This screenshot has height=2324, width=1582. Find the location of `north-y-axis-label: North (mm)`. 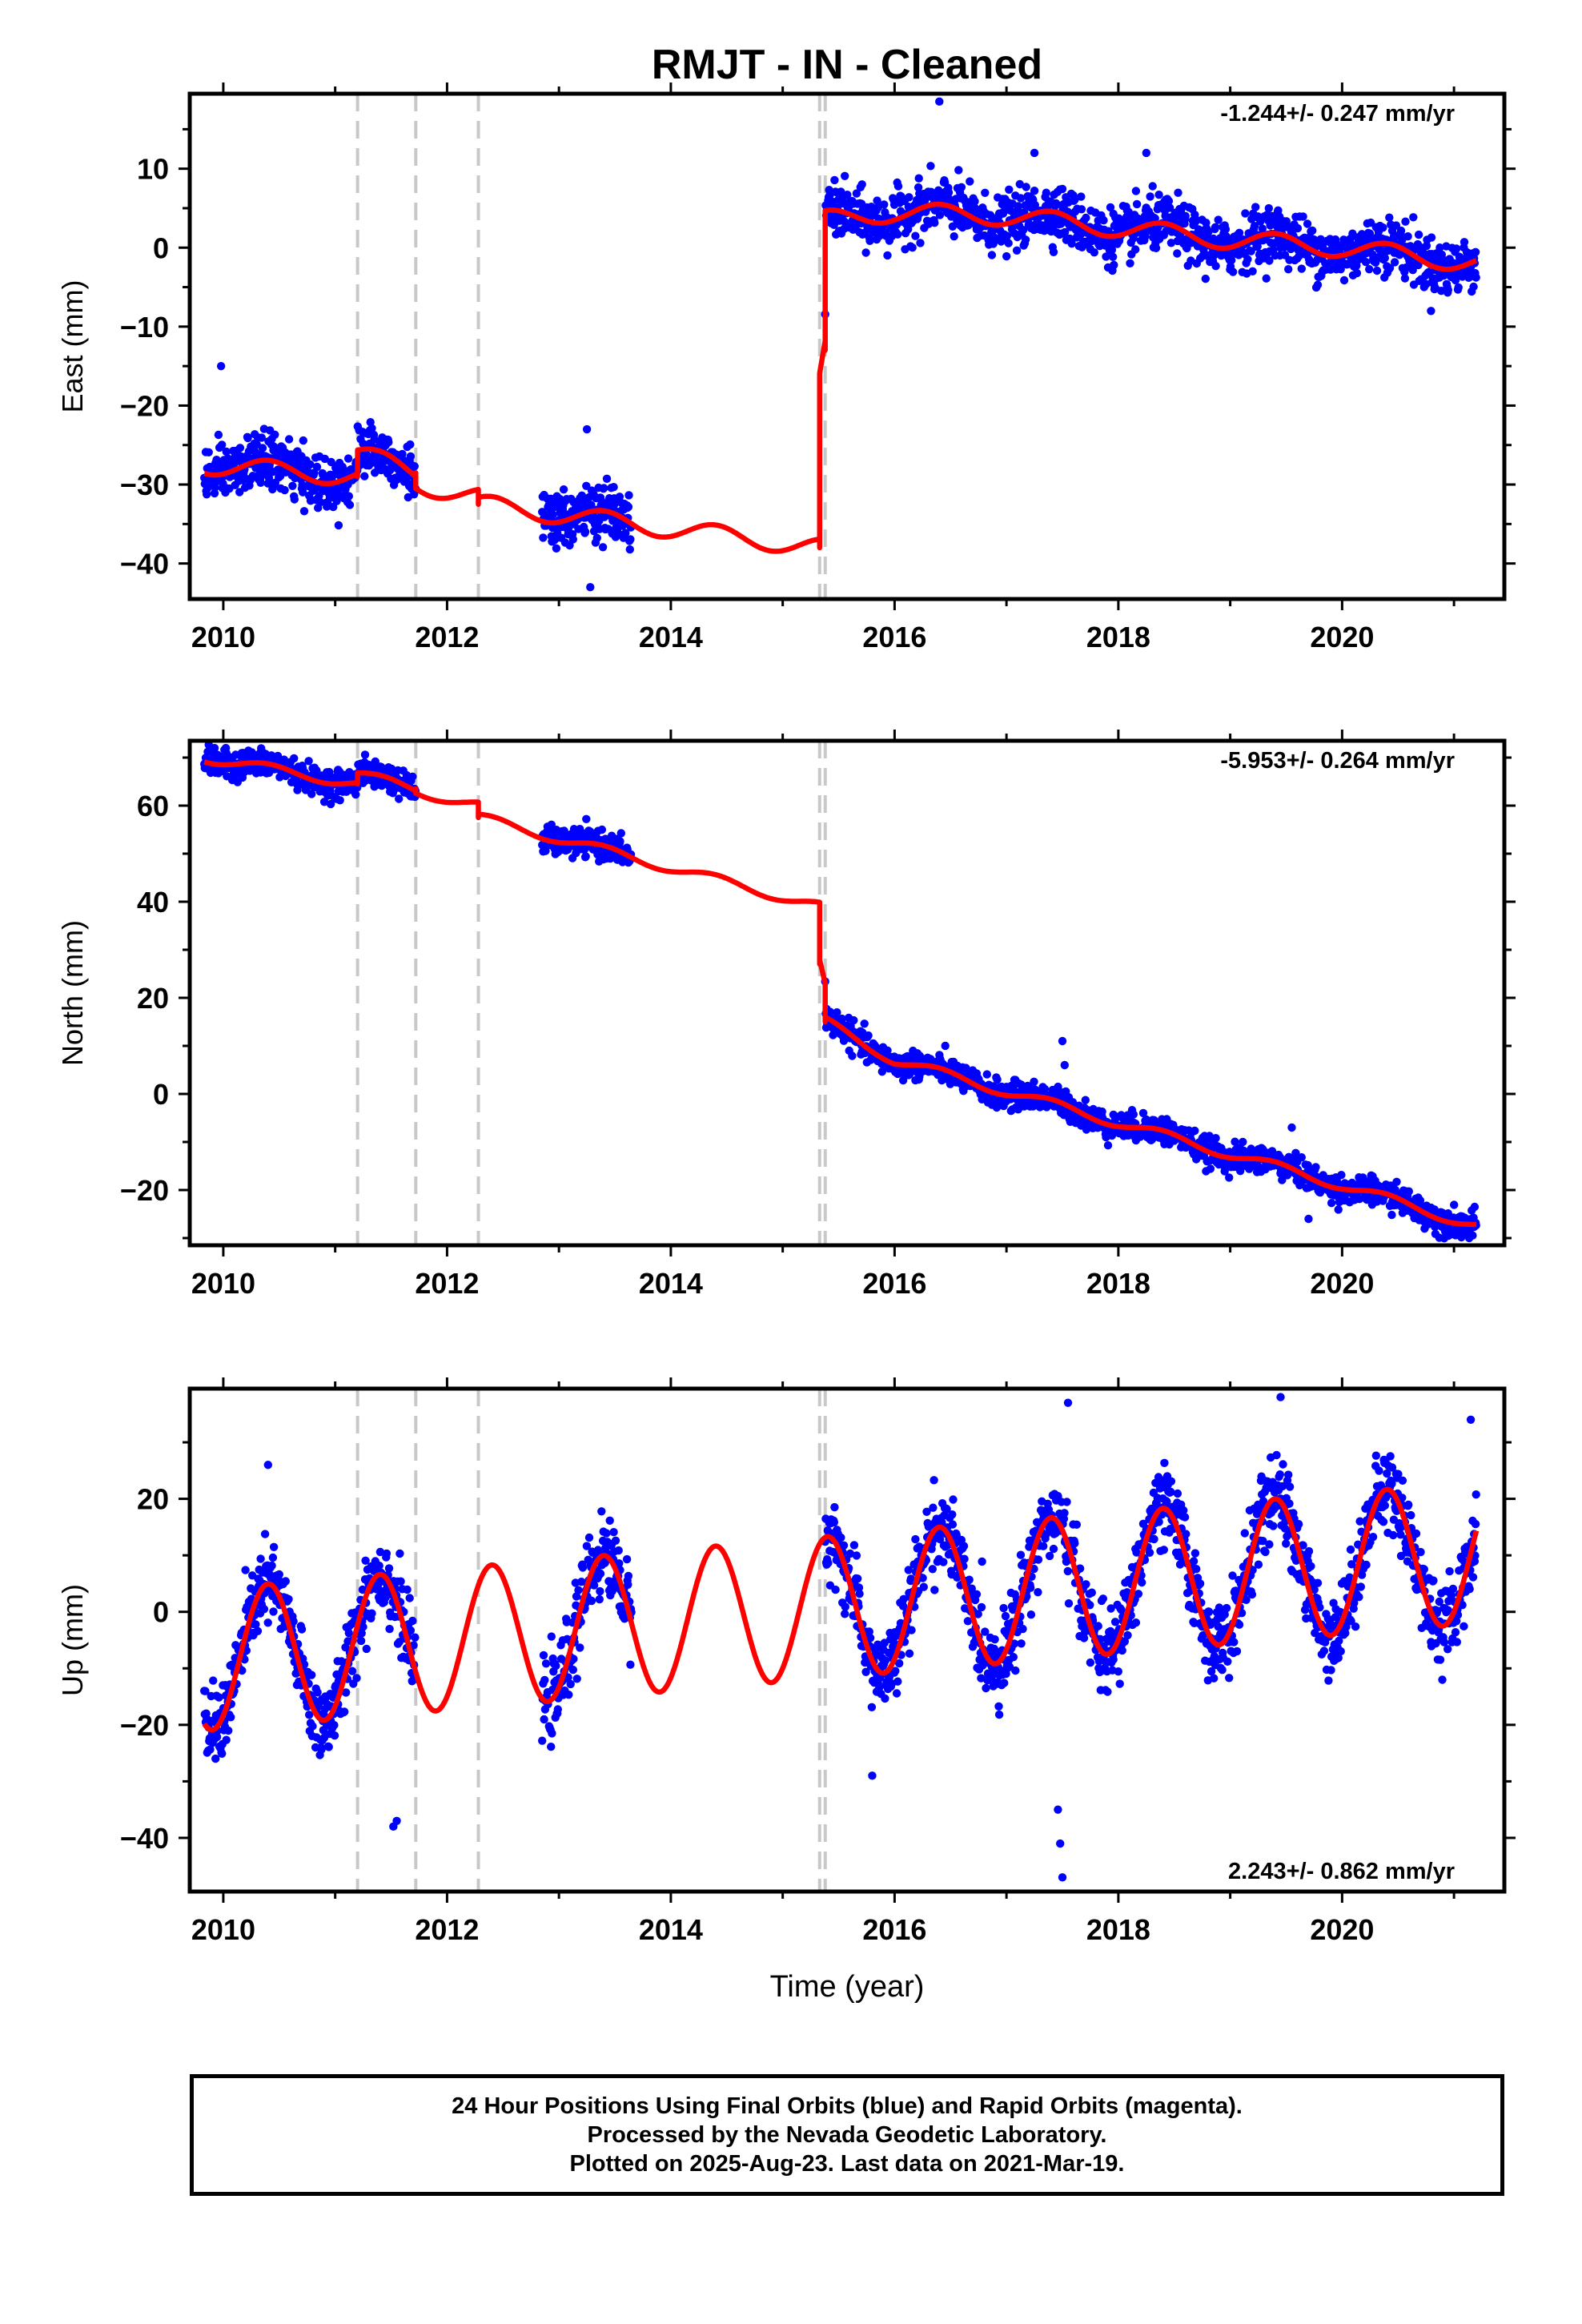

north-y-axis-label: North (mm) is located at coordinates (72, 993).